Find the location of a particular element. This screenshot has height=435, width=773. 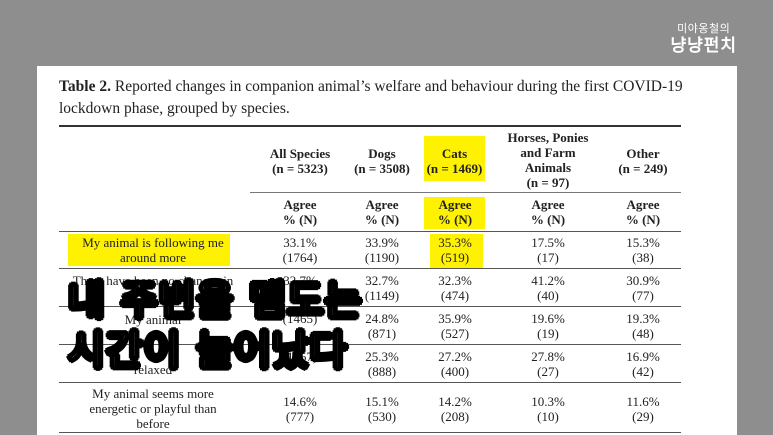

header-bottom-rule is located at coordinates (370, 231).